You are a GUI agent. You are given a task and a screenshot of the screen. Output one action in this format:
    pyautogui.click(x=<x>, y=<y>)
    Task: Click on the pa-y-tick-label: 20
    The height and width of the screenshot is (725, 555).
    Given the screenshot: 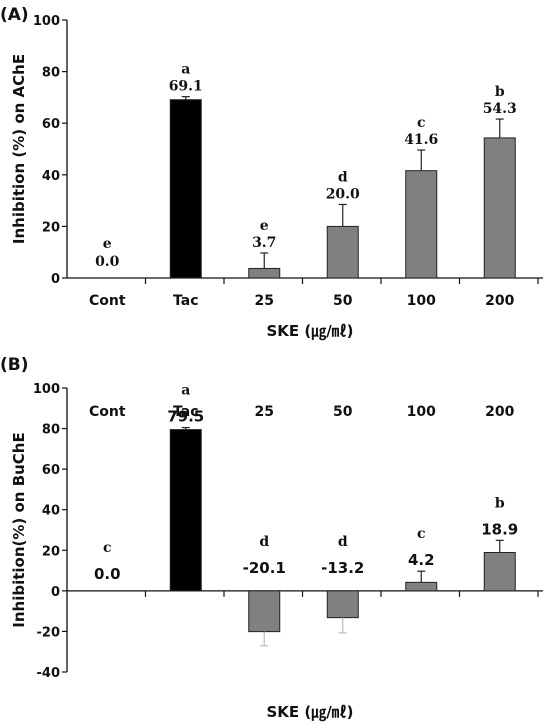 What is the action you would take?
    pyautogui.click(x=51, y=227)
    